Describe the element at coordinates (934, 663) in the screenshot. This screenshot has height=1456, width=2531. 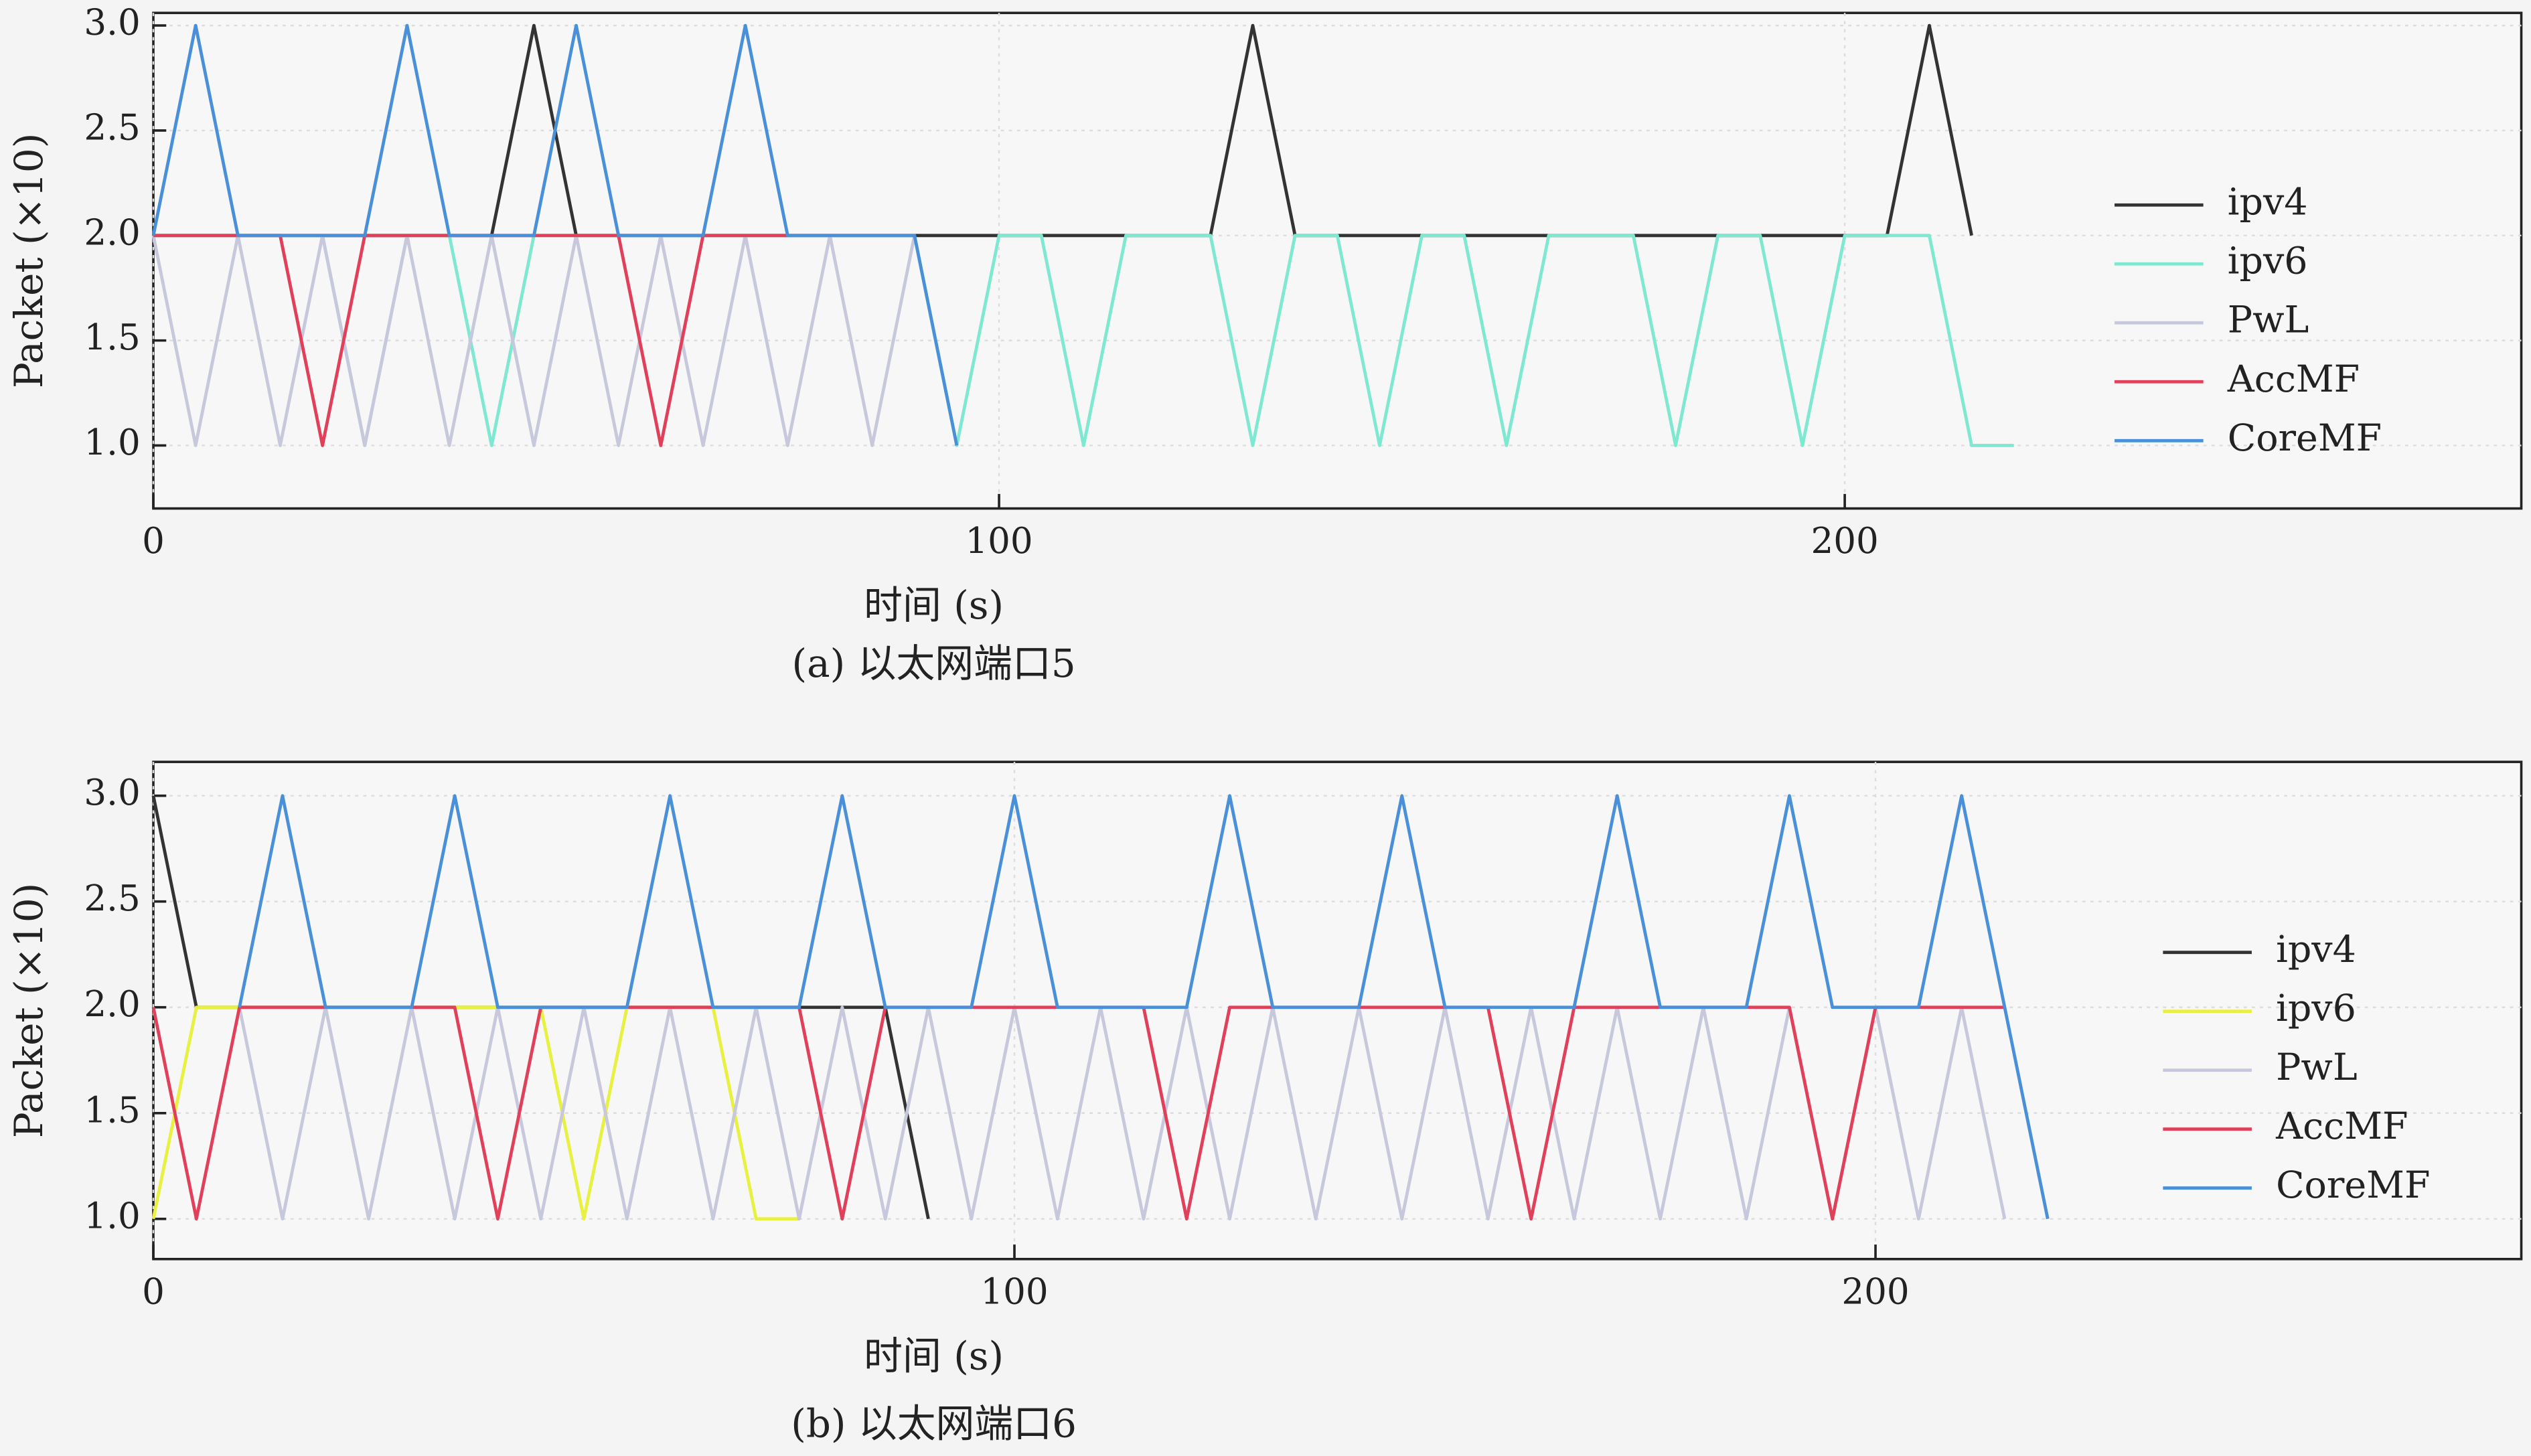
I see `caption: (a) 以太网端口5` at that location.